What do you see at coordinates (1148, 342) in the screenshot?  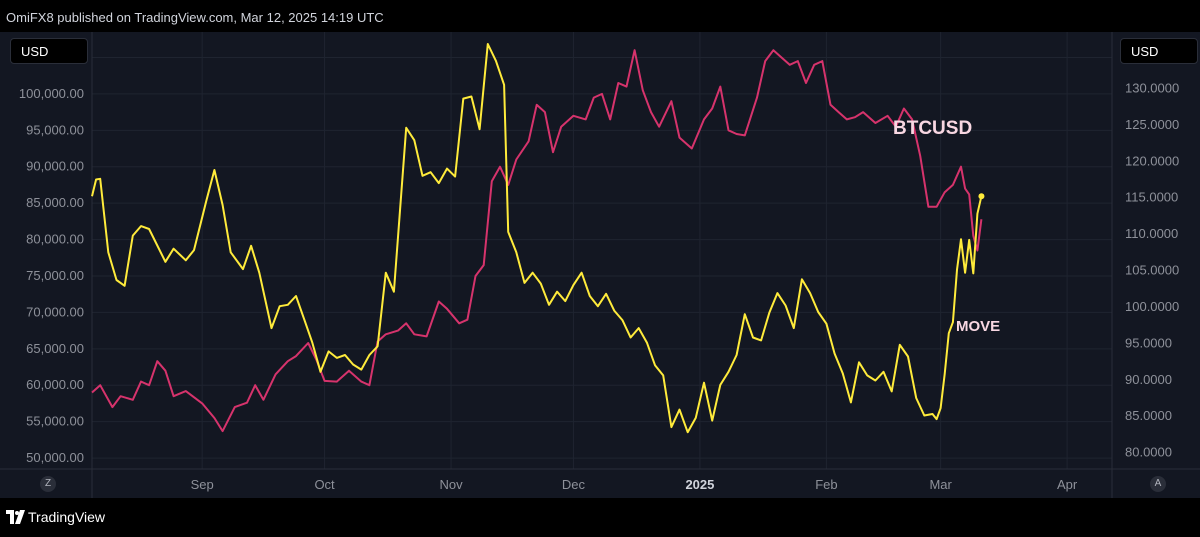 I see `right-axis-tick-label: 95.0000` at bounding box center [1148, 342].